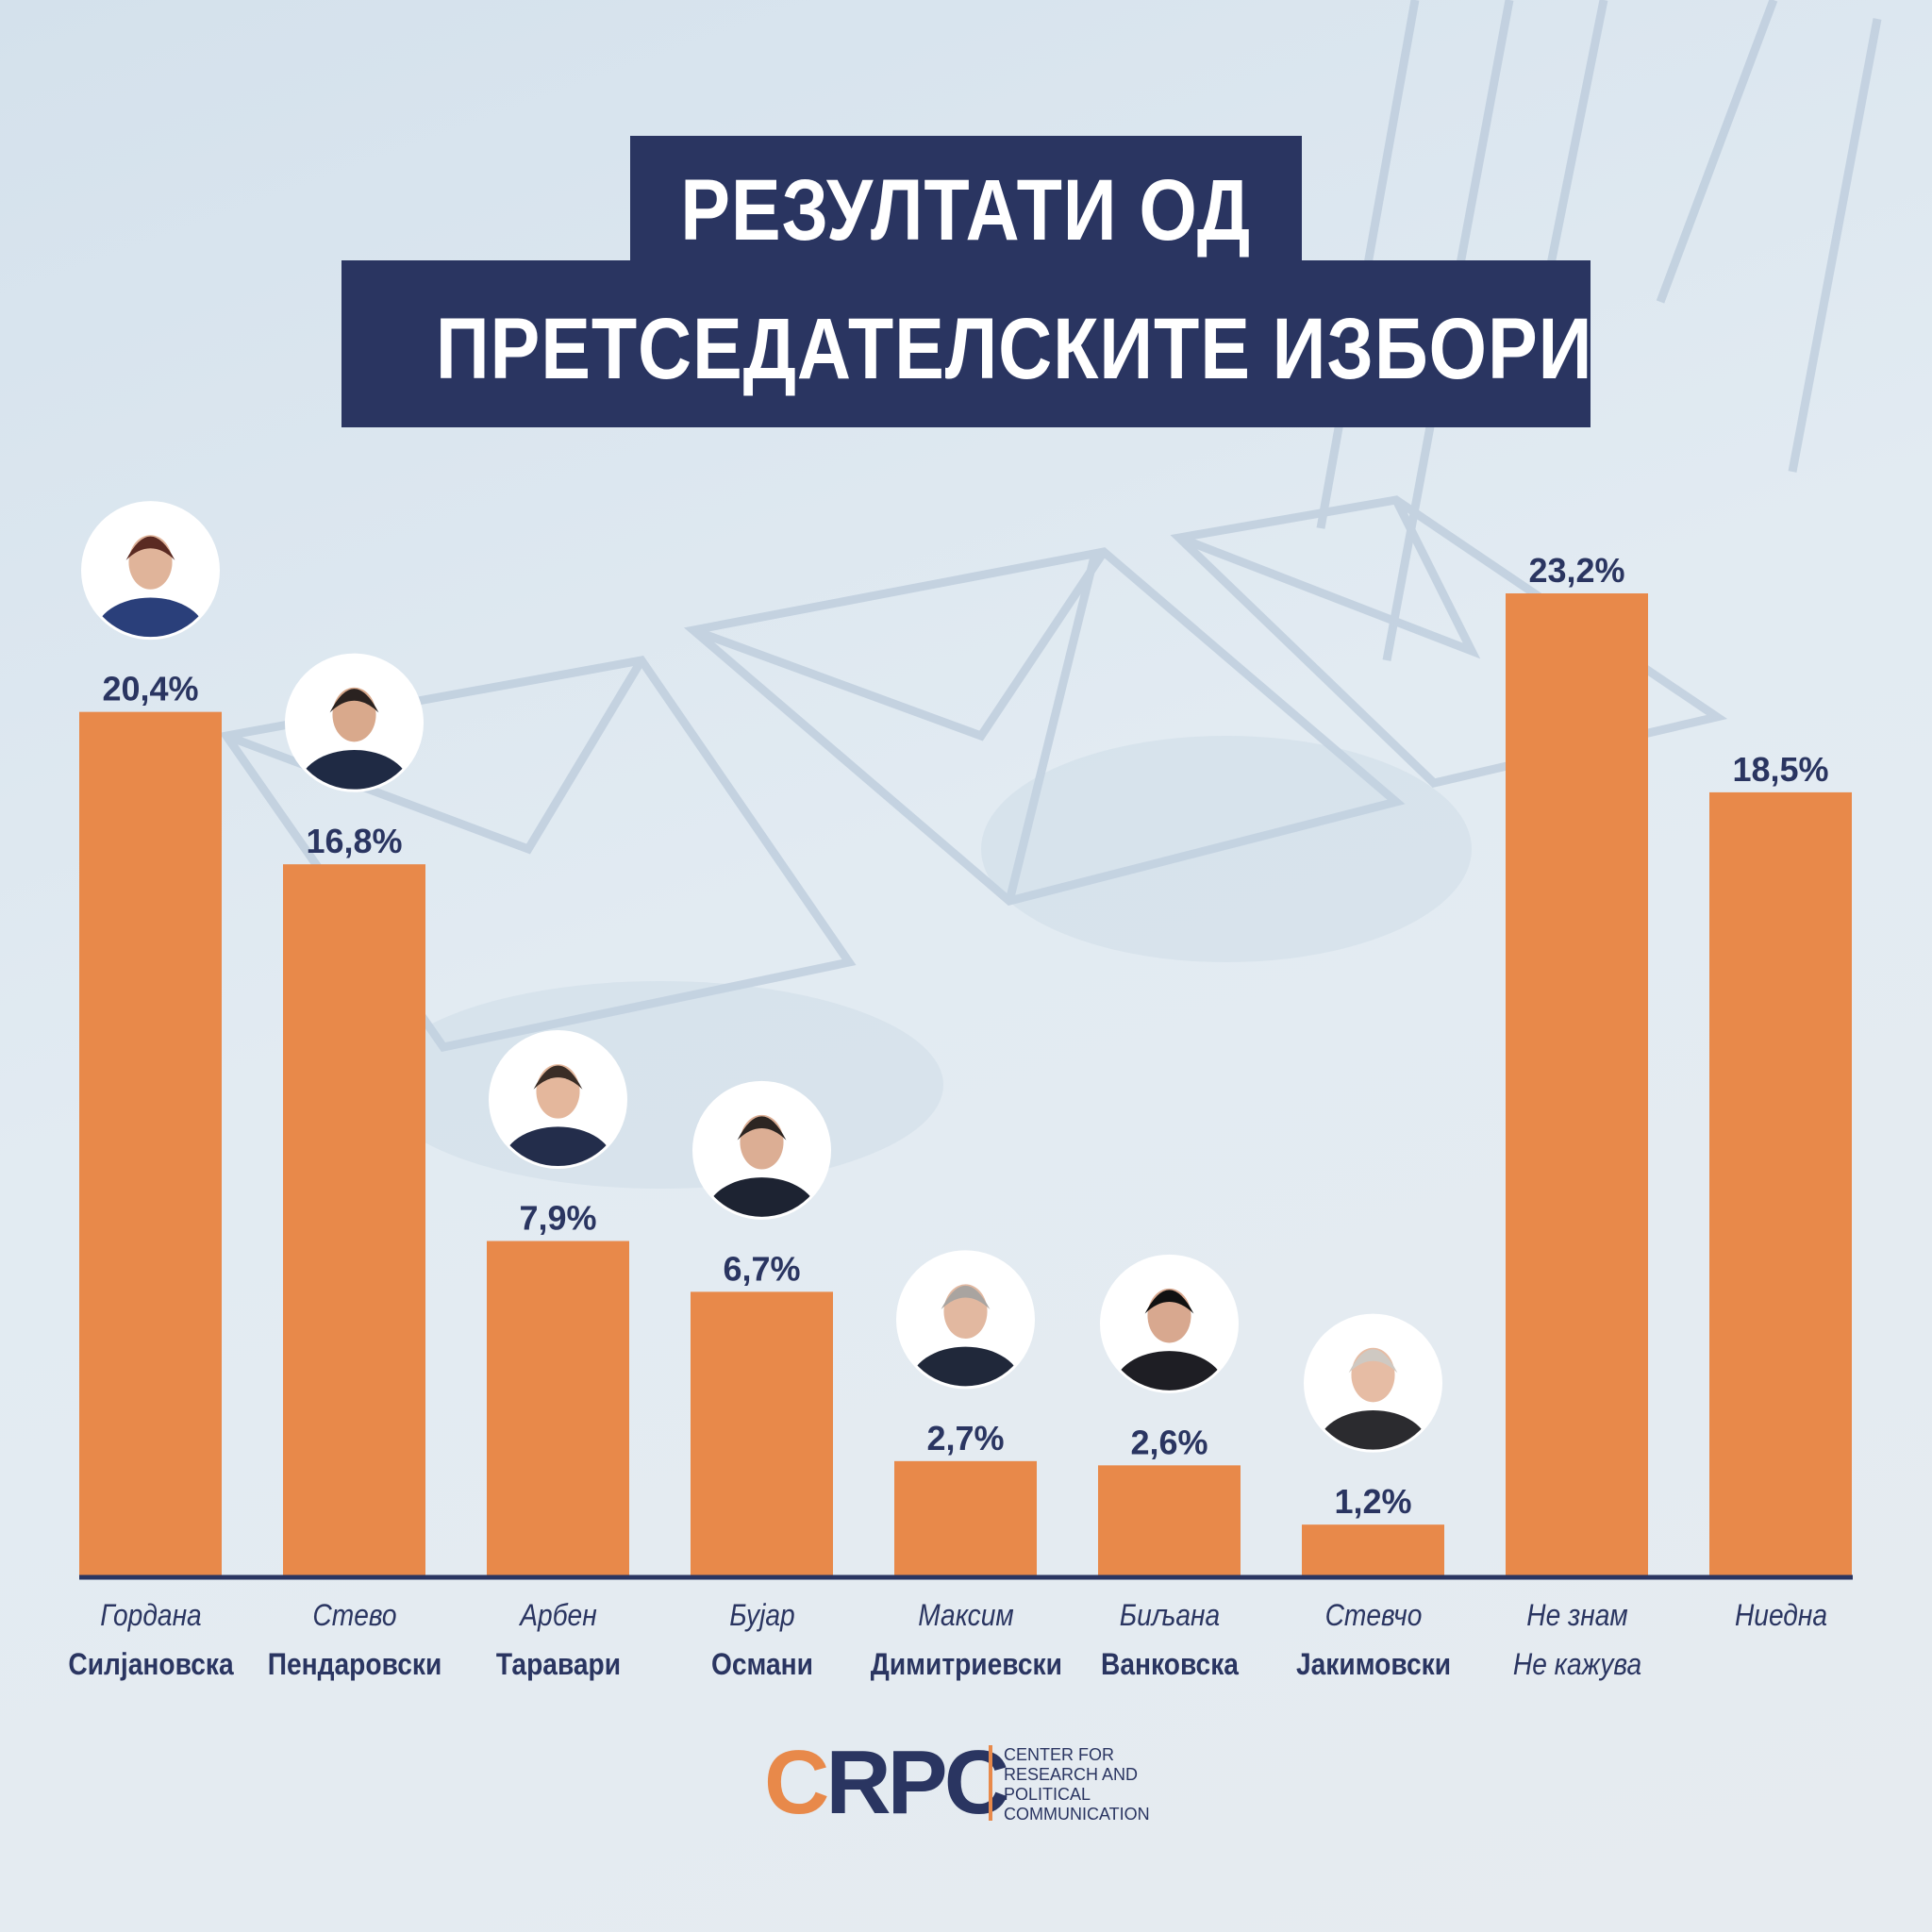 The width and height of the screenshot is (1932, 1932). Describe the element at coordinates (965, 1438) in the screenshot. I see `value-label-4: 2,7%` at that location.